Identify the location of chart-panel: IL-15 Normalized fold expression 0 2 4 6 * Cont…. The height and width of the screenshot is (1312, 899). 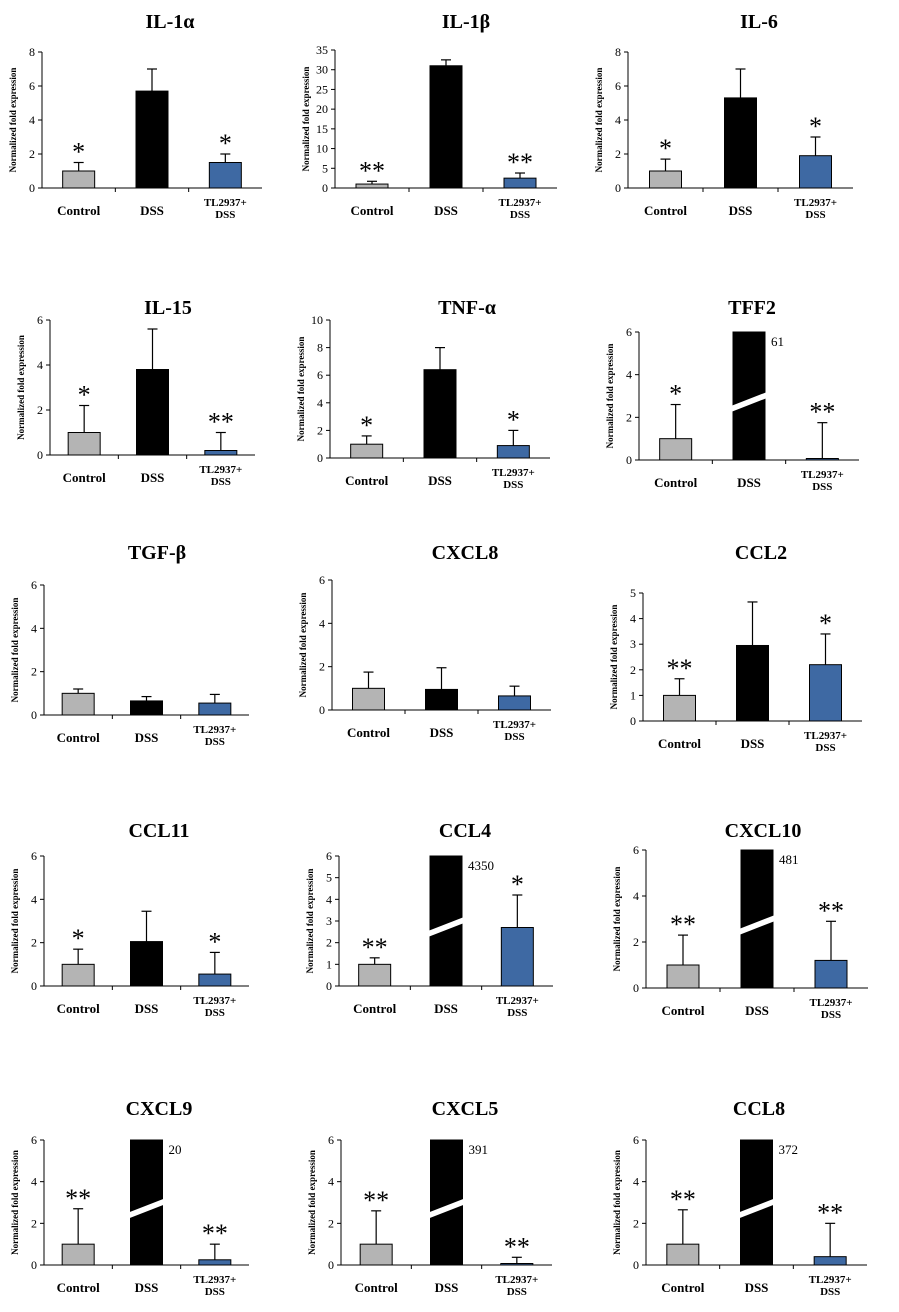
(135, 392).